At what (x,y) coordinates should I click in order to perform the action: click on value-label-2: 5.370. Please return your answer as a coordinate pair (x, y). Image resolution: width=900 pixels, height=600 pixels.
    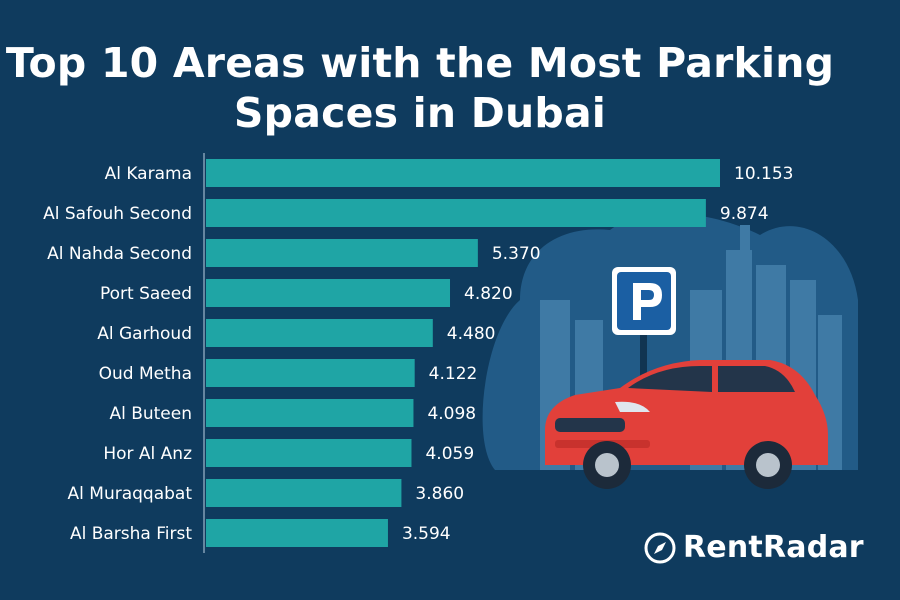
    Looking at the image, I should click on (516, 254).